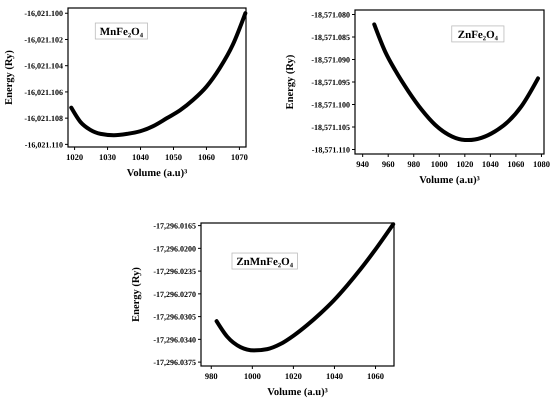 Image resolution: width=550 pixels, height=398 pixels. Describe the element at coordinates (43, 13) in the screenshot. I see `y-tick-label: -16,021.100` at that location.